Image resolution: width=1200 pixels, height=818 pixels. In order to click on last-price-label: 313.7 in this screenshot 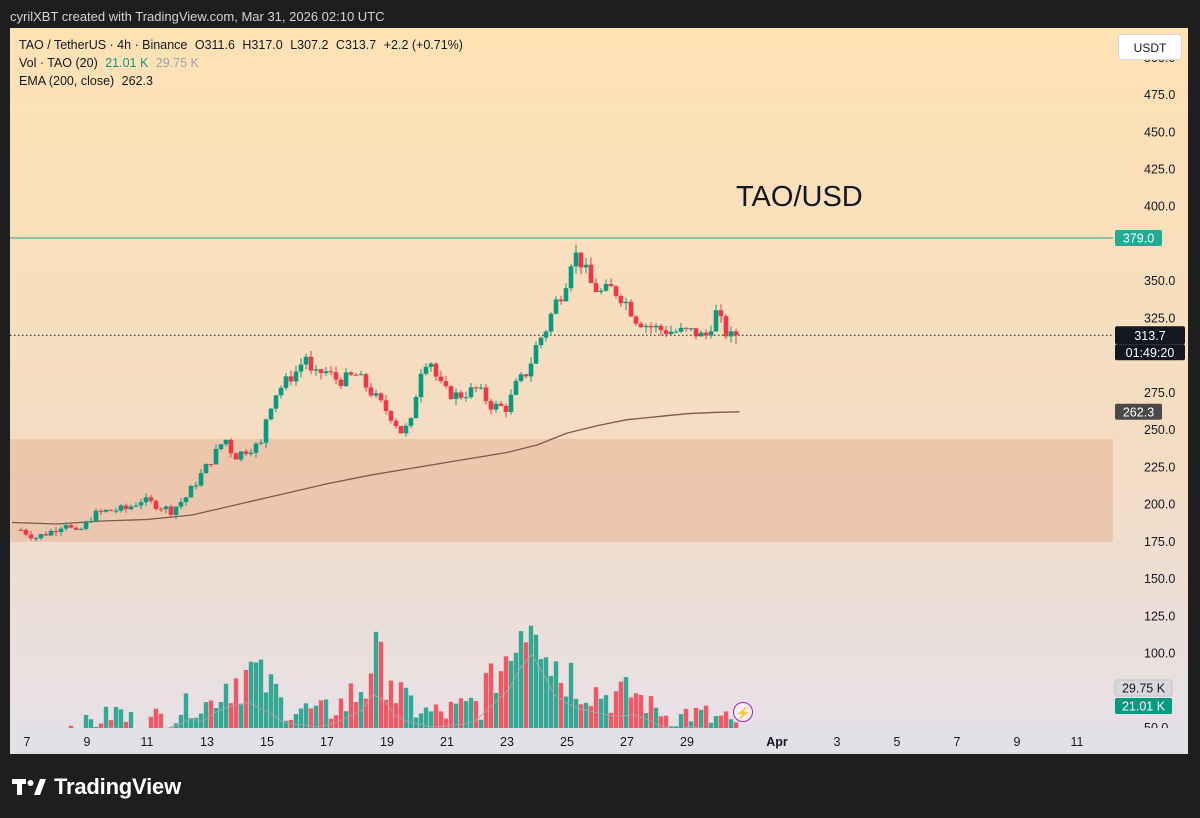, I will do `click(1149, 336)`.